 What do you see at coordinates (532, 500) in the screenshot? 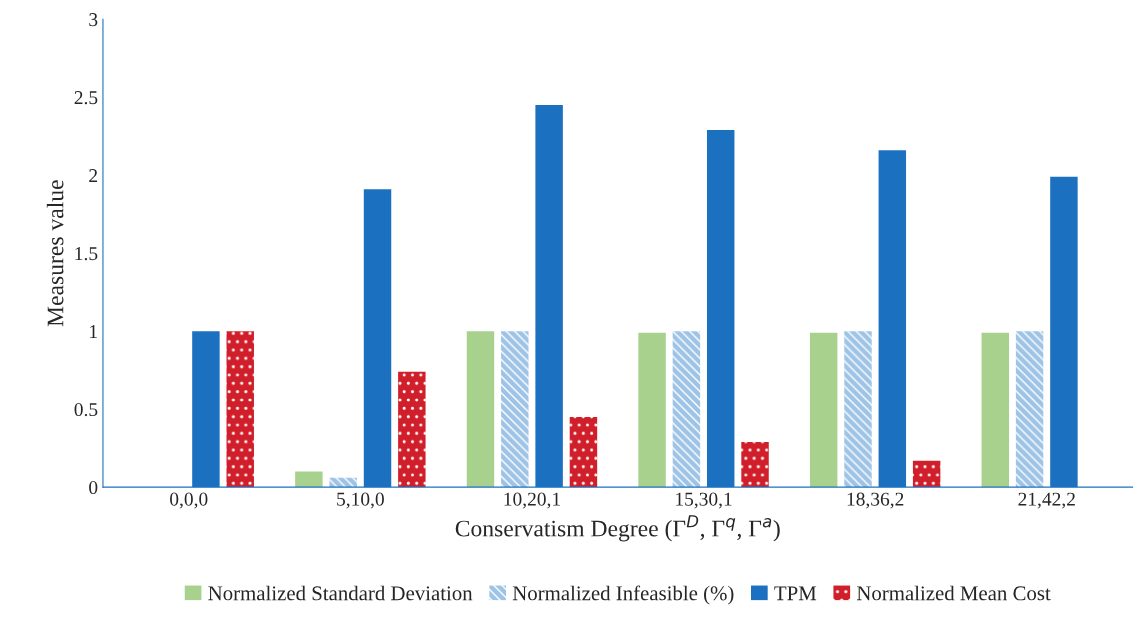
I see `x-tick-label: 10,20,1` at bounding box center [532, 500].